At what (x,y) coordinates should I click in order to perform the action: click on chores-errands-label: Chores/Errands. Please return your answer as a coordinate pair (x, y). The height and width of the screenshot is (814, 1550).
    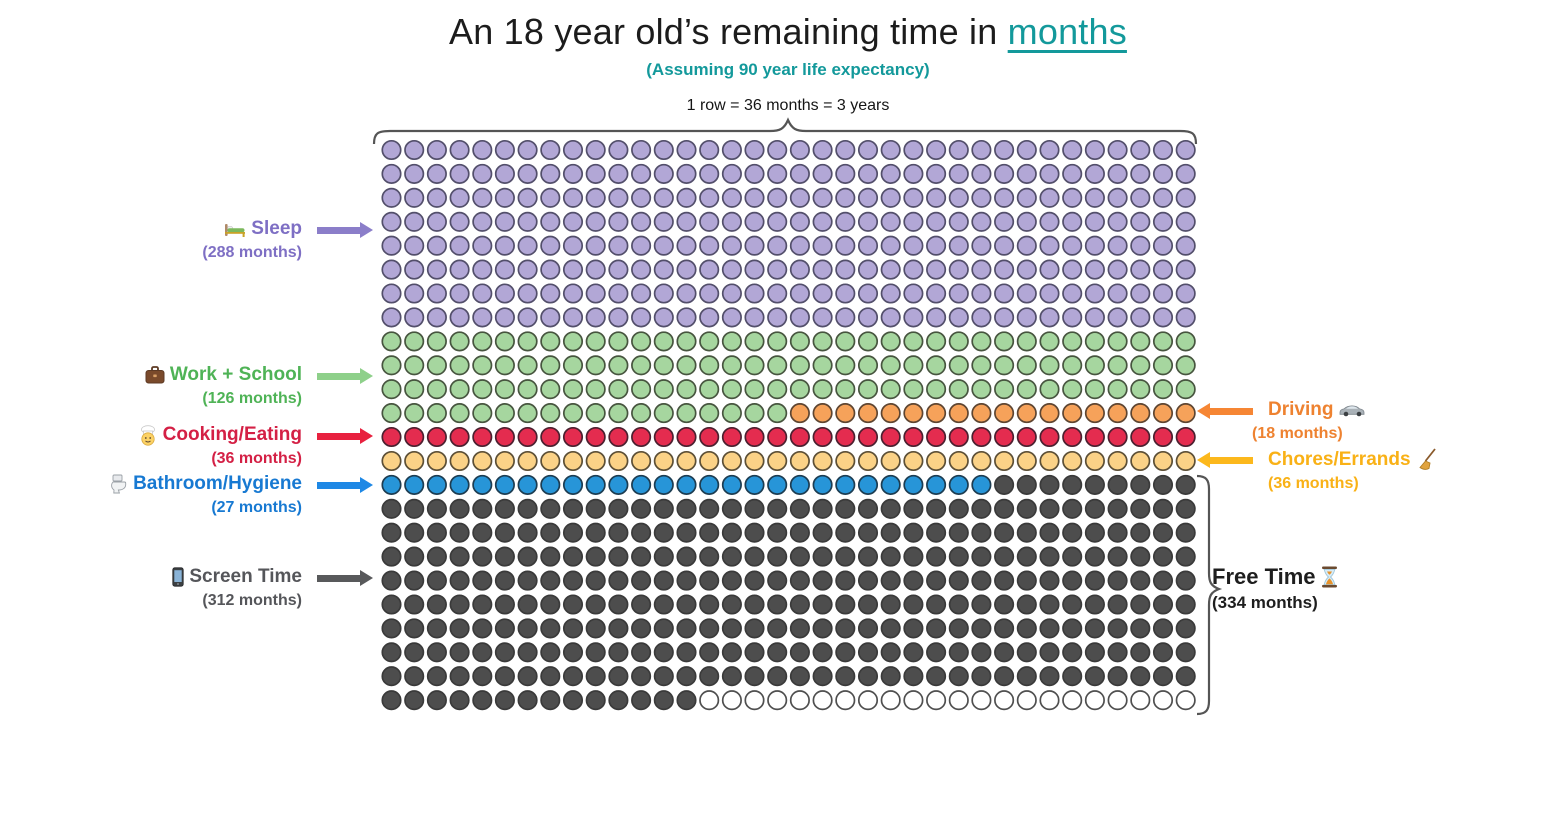
    Looking at the image, I should click on (1339, 459).